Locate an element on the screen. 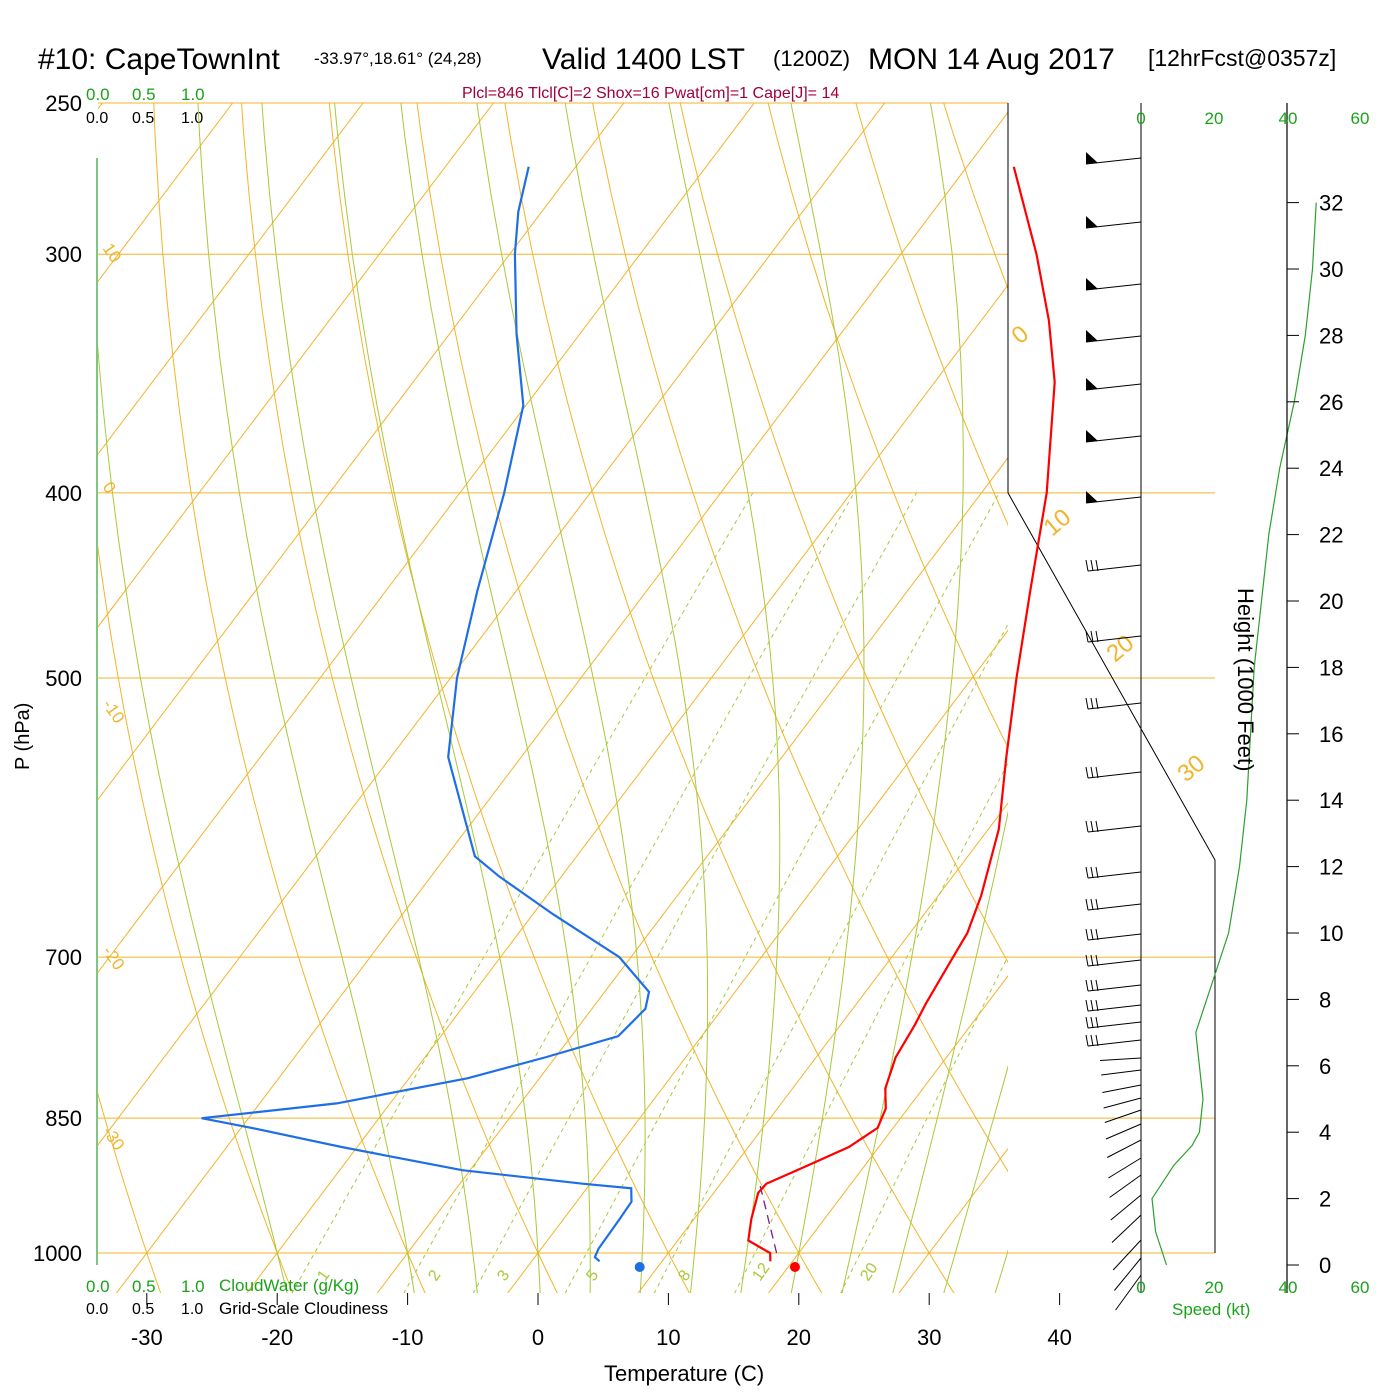 Image resolution: width=1400 pixels, height=1400 pixels. pressure-tick-label: 300 is located at coordinates (63, 254).